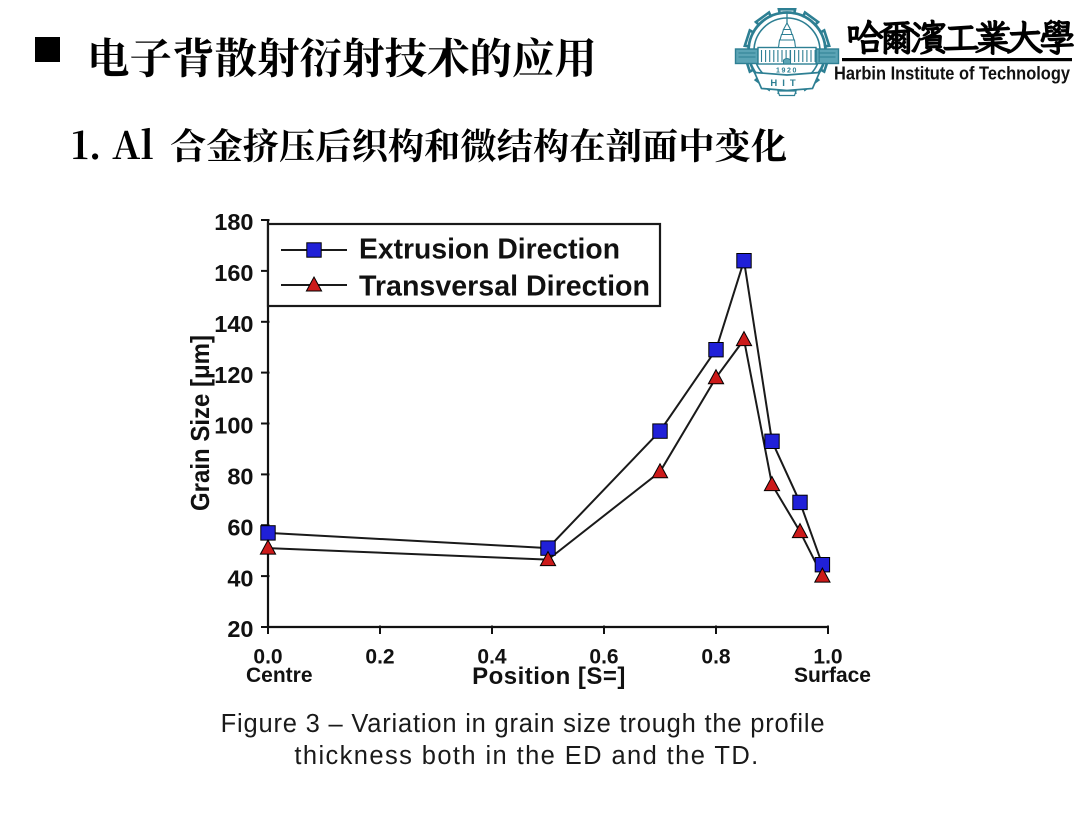 The width and height of the screenshot is (1080, 815). I want to click on svg-text: 160, so click(233, 273).